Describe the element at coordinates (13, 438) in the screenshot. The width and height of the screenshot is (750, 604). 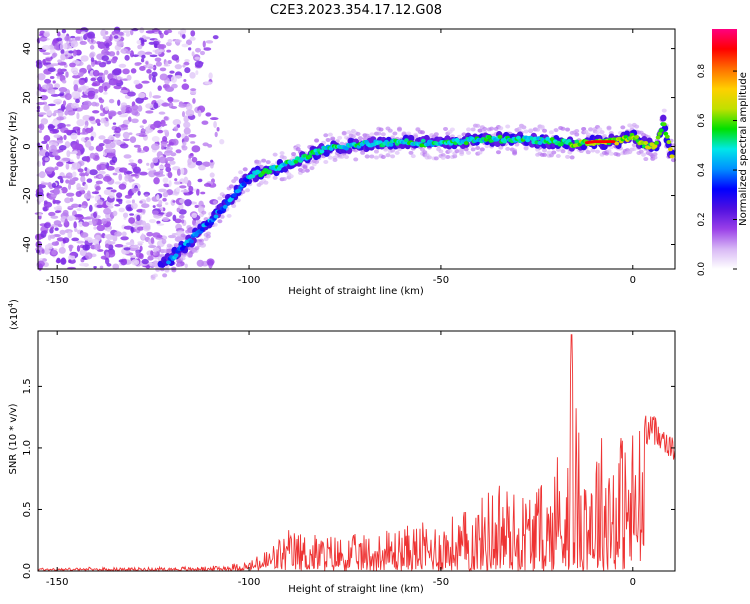
I see `snr-y-axis-label: SNR (10 * v/v)` at that location.